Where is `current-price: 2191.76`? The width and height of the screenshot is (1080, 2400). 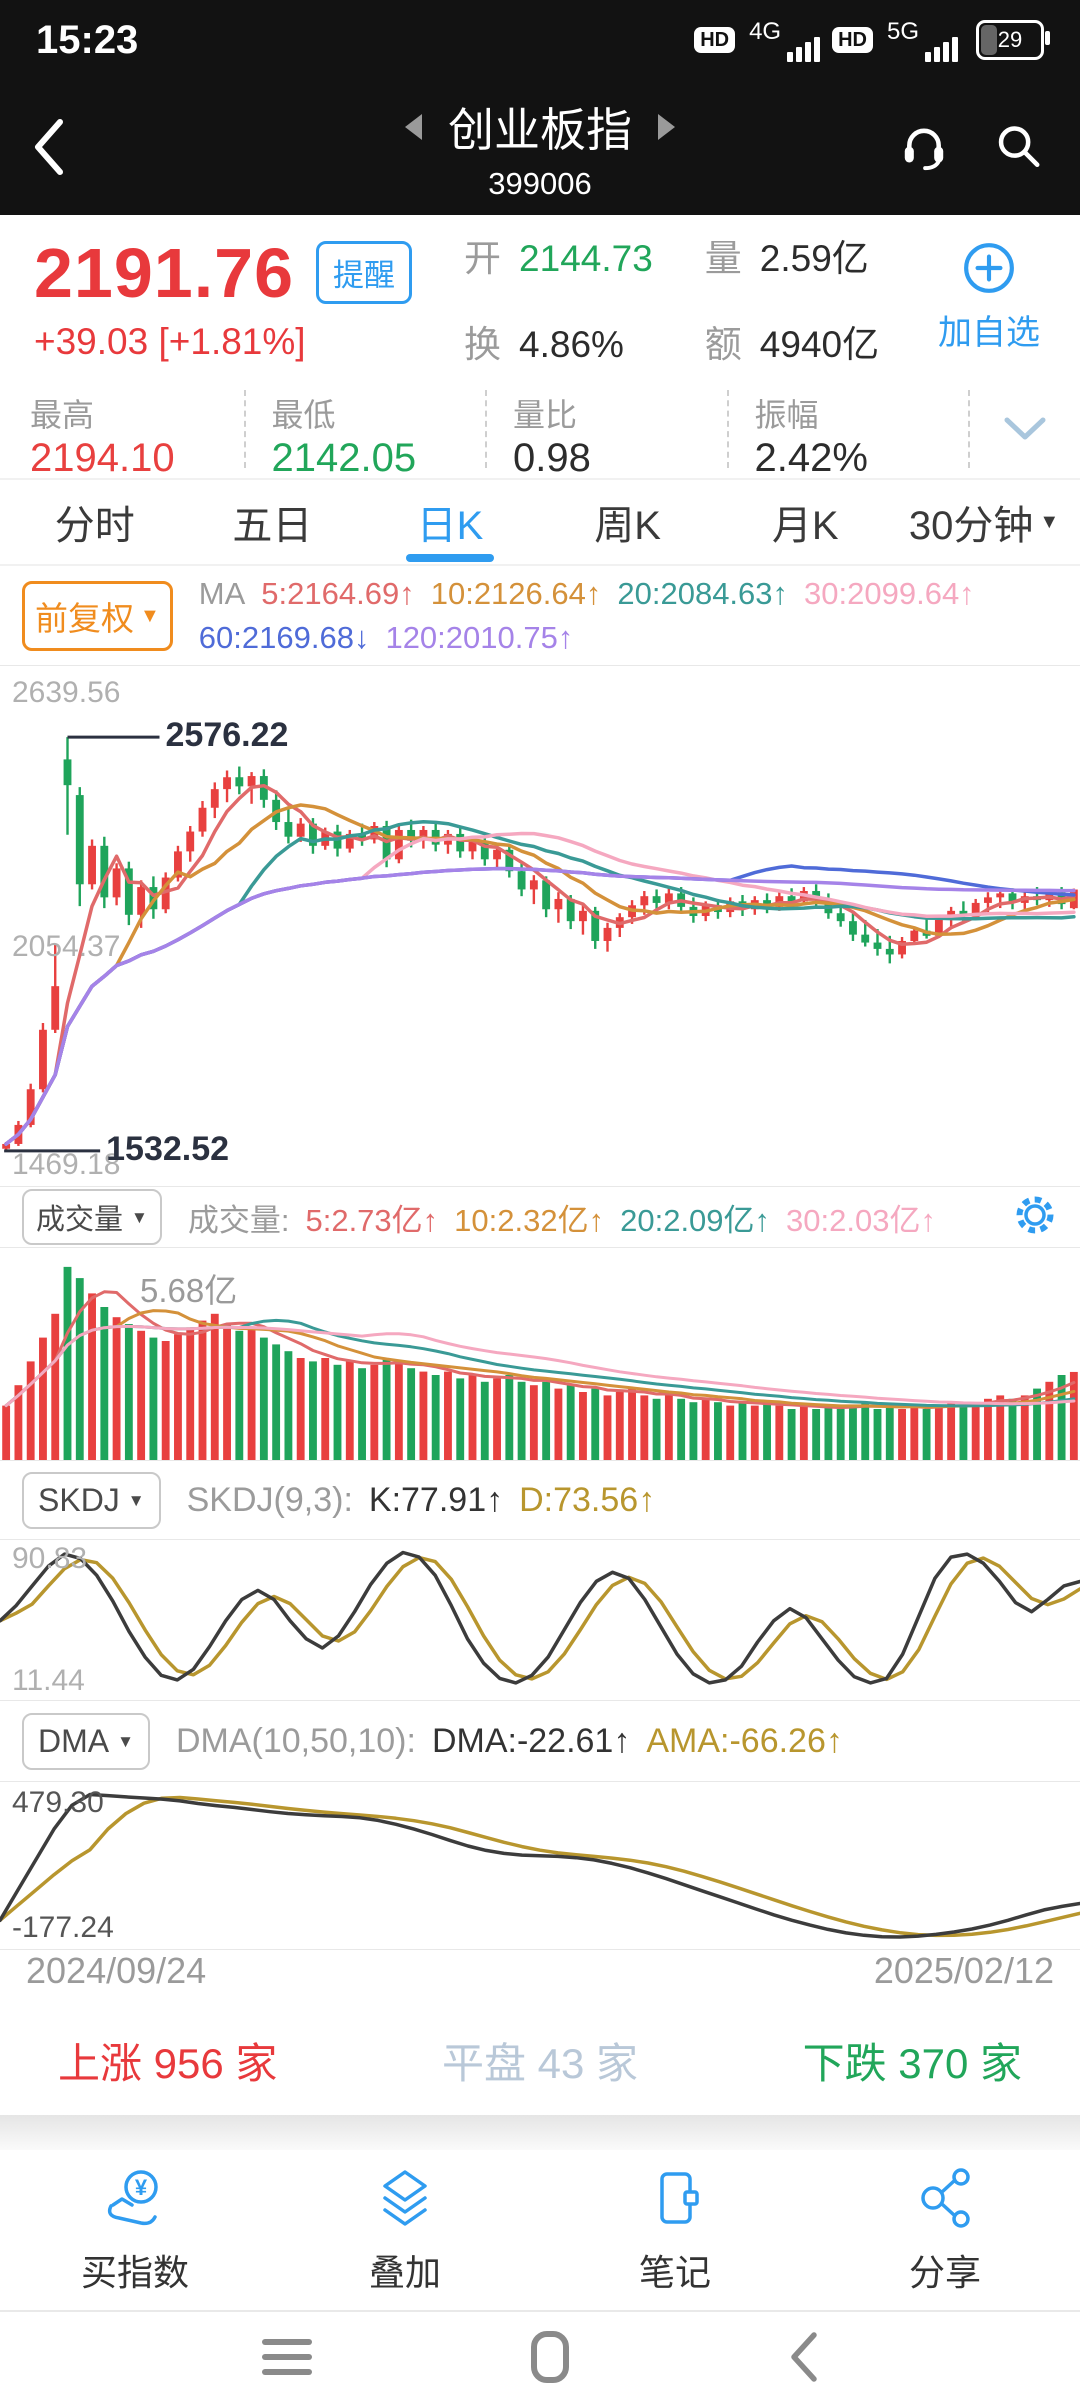 current-price: 2191.76 is located at coordinates (164, 272).